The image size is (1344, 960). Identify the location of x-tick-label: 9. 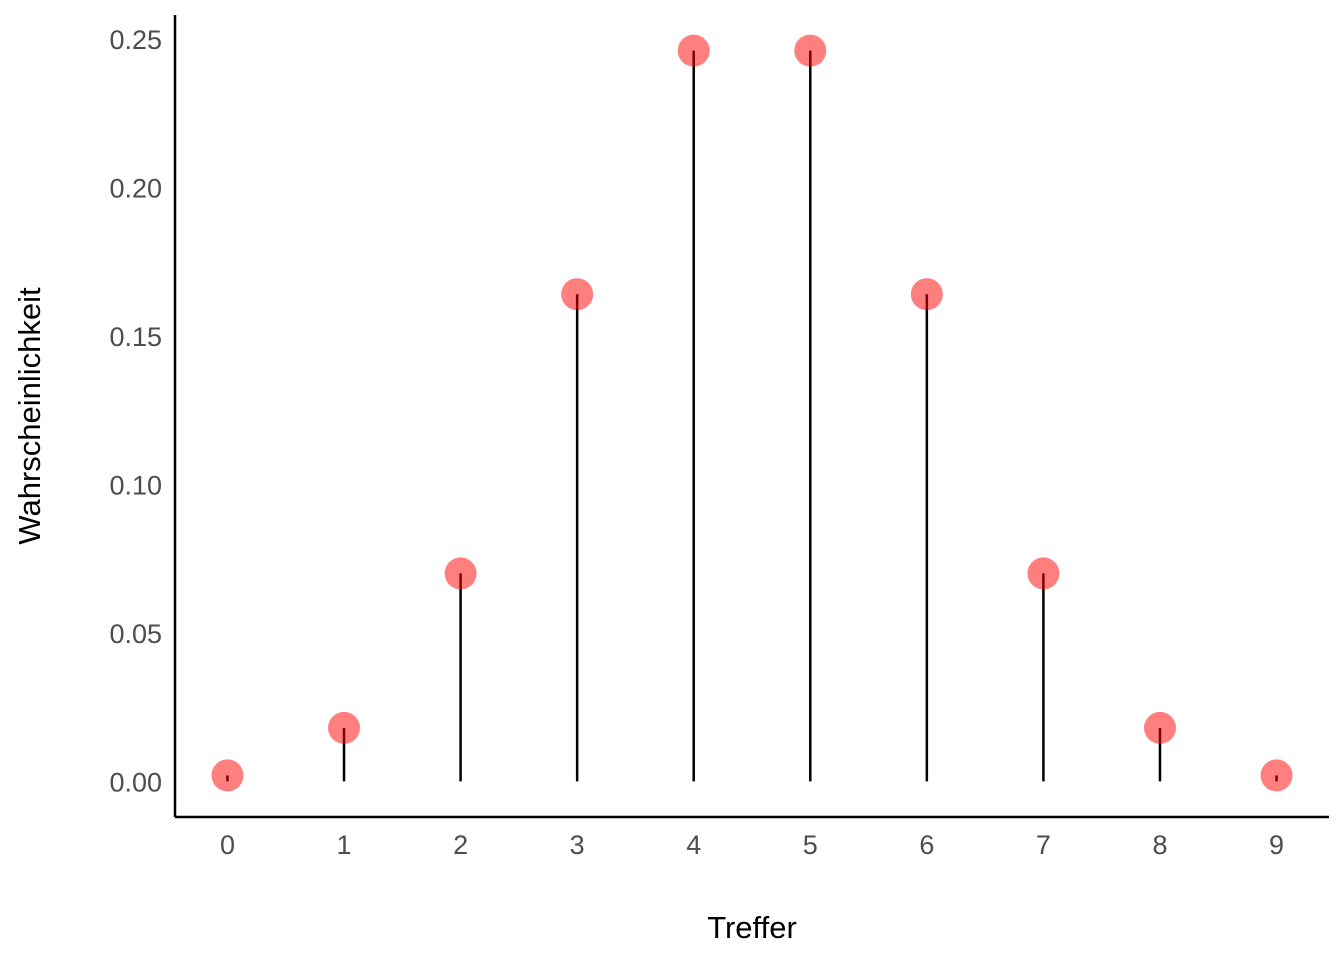
(1276, 845).